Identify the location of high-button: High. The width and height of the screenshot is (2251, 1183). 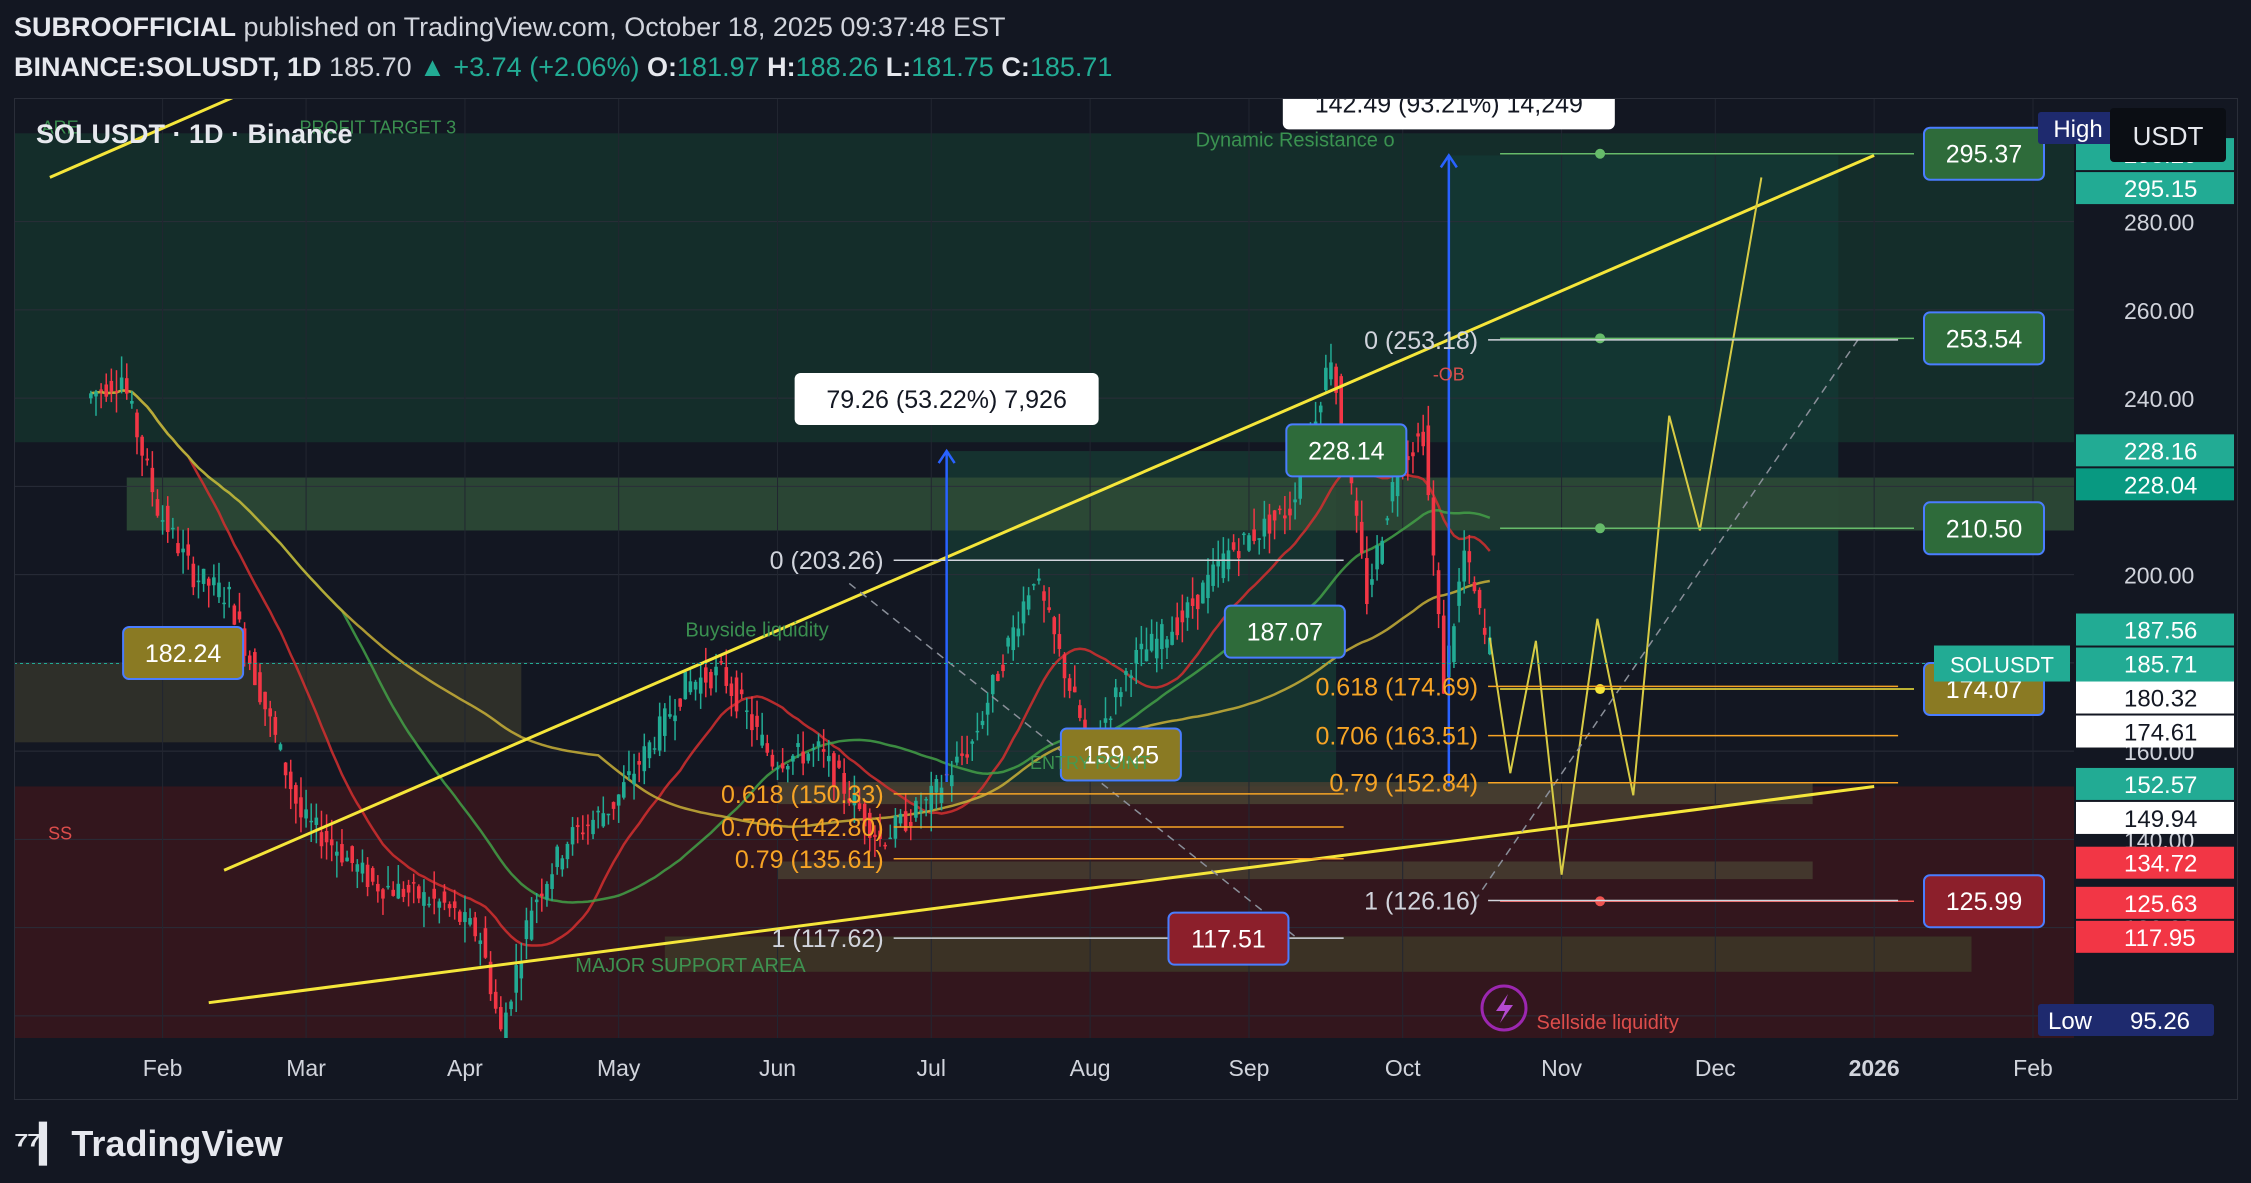
(2078, 128).